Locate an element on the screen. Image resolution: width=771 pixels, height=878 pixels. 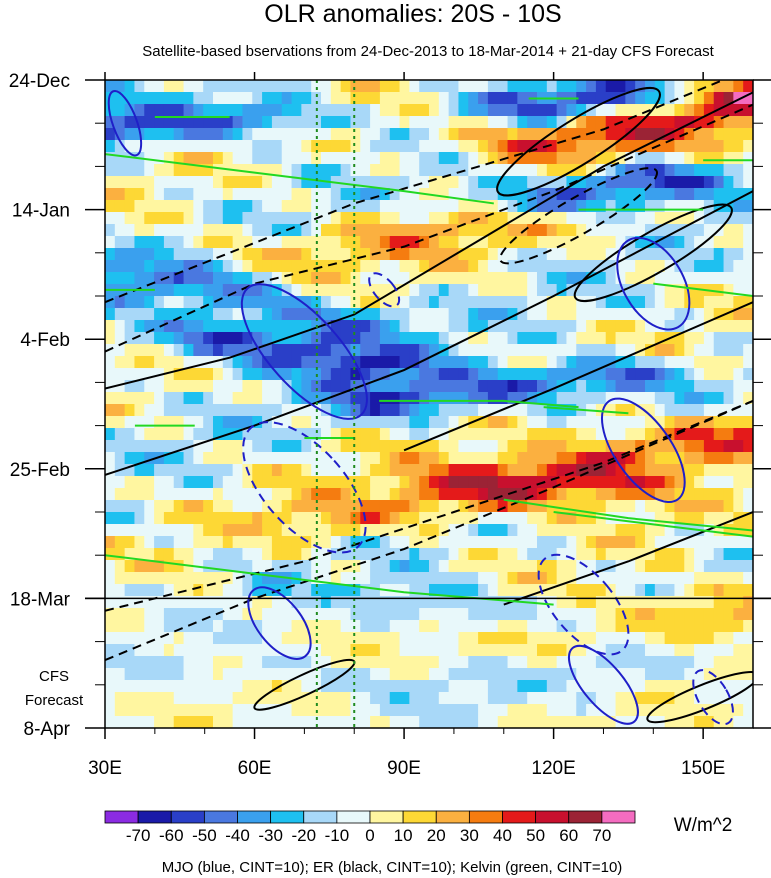
y-tick-label: 18-Mar is located at coordinates (40, 599).